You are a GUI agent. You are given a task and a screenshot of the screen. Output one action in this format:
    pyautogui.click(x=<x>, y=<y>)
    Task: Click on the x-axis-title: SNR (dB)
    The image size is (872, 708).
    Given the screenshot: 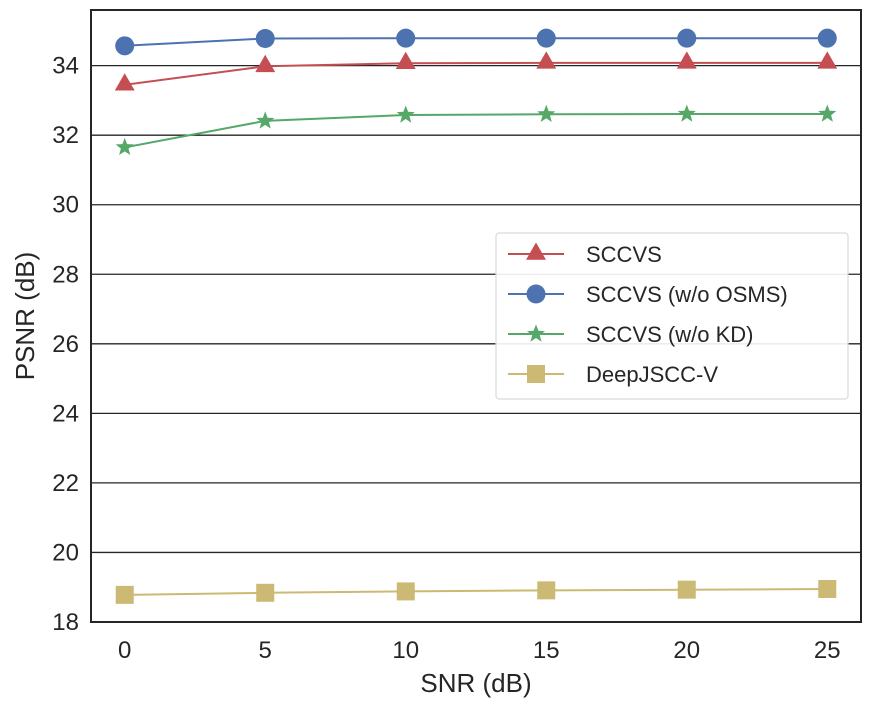 What is the action you would take?
    pyautogui.click(x=475, y=683)
    